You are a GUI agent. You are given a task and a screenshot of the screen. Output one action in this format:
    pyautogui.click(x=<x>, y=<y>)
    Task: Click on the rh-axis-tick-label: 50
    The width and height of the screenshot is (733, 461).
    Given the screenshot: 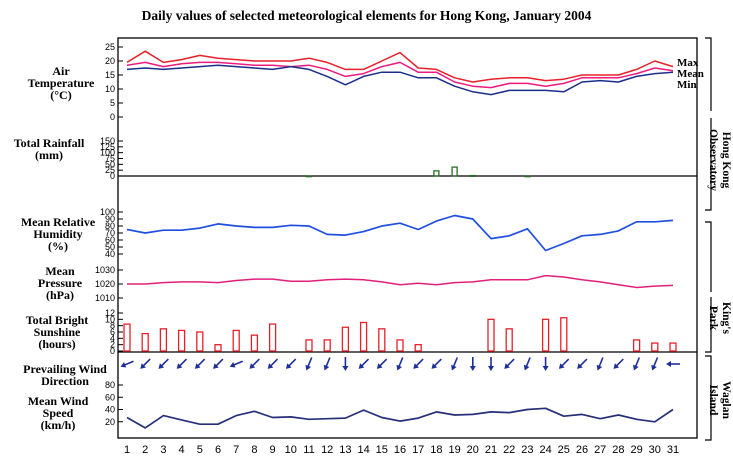 What is the action you would take?
    pyautogui.click(x=110, y=247)
    